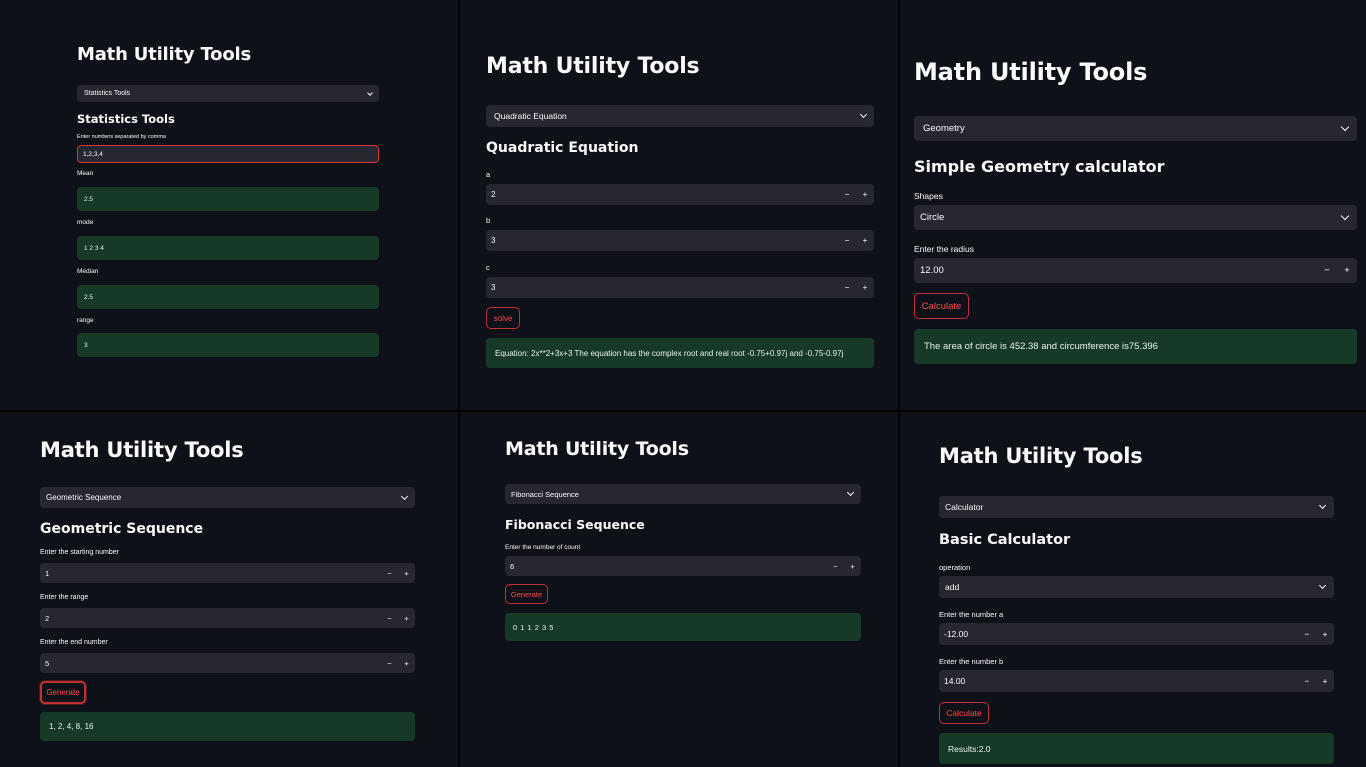 The width and height of the screenshot is (1366, 767). What do you see at coordinates (227, 573) in the screenshot?
I see `start-input: 1 − +` at bounding box center [227, 573].